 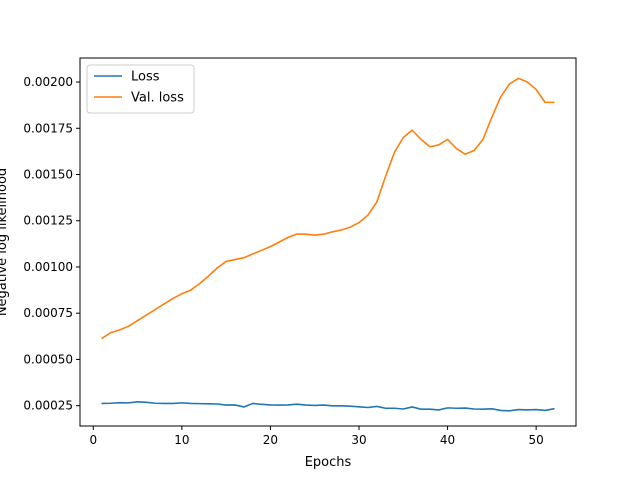 What do you see at coordinates (48, 128) in the screenshot?
I see `y-tick-label: 0.00175` at bounding box center [48, 128].